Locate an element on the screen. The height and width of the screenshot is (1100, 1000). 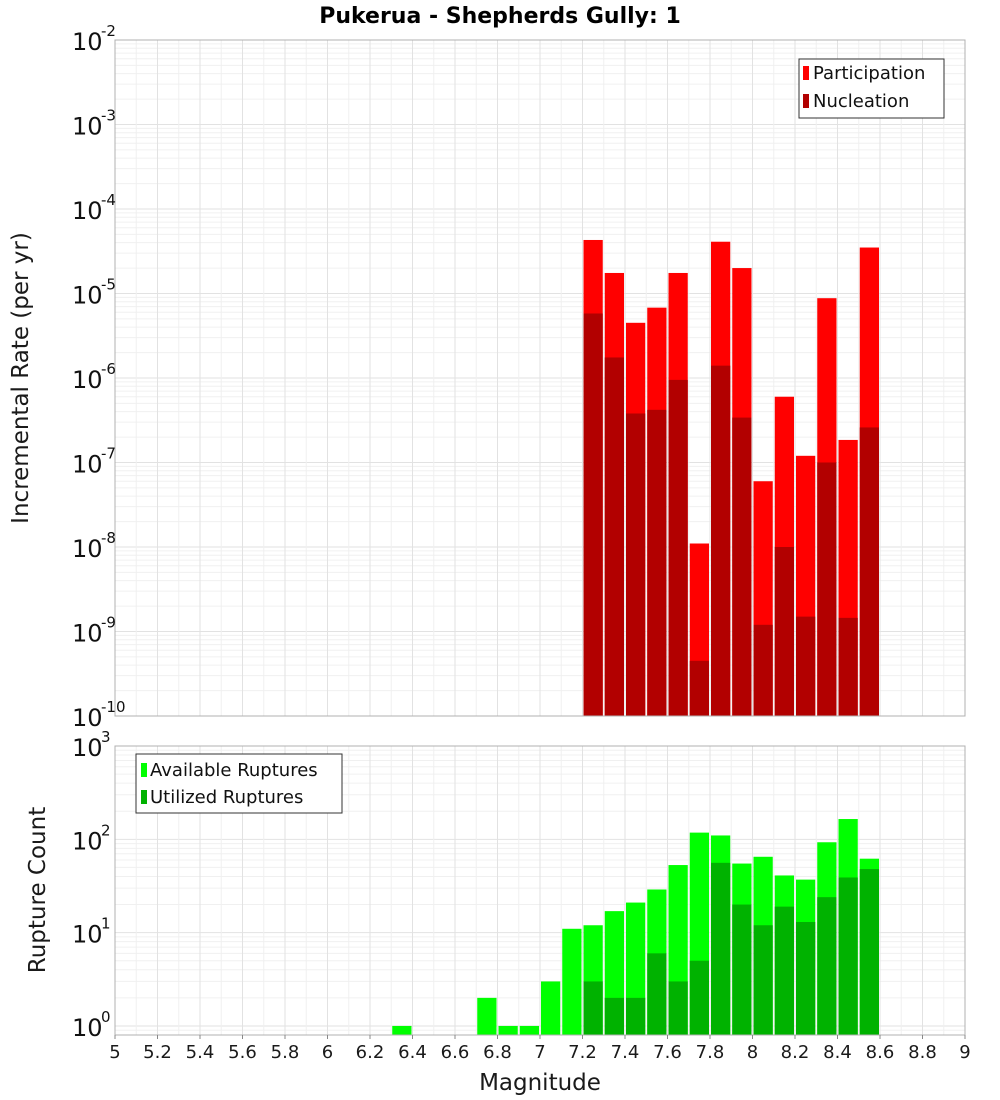
rate-y-tick-exponent: -7 is located at coordinates (108, 454).